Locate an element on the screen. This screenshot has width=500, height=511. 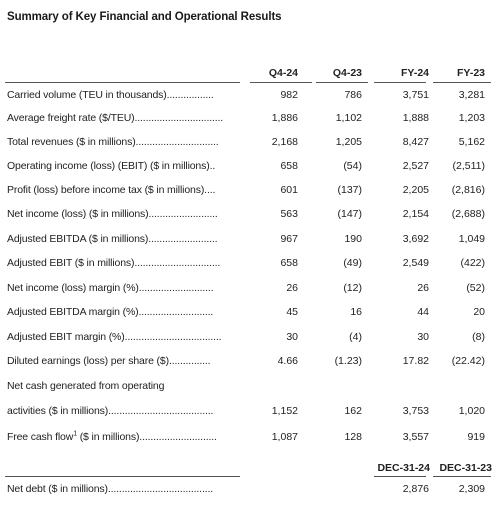
cell: 2,205 is located at coordinates (415, 190).